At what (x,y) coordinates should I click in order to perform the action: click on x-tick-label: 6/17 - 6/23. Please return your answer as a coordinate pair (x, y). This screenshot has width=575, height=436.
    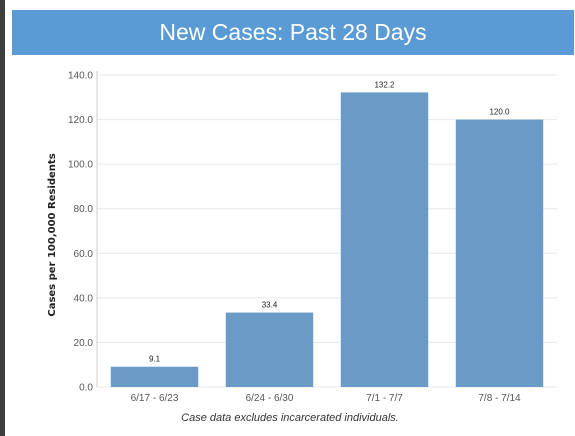
    Looking at the image, I should click on (155, 398).